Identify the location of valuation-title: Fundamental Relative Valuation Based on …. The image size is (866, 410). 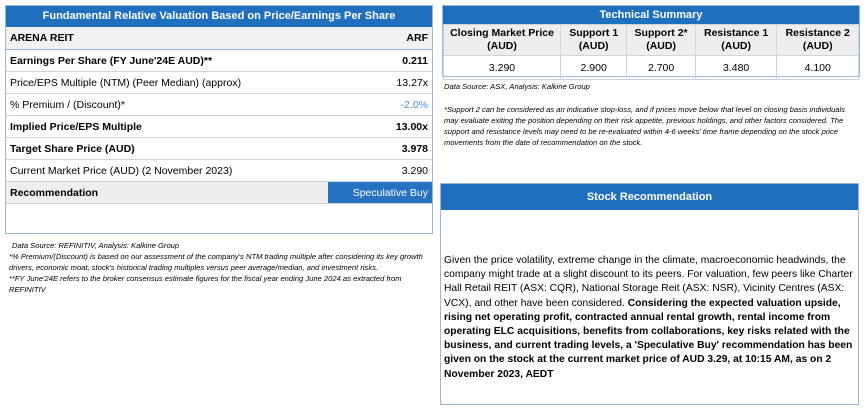
(219, 16).